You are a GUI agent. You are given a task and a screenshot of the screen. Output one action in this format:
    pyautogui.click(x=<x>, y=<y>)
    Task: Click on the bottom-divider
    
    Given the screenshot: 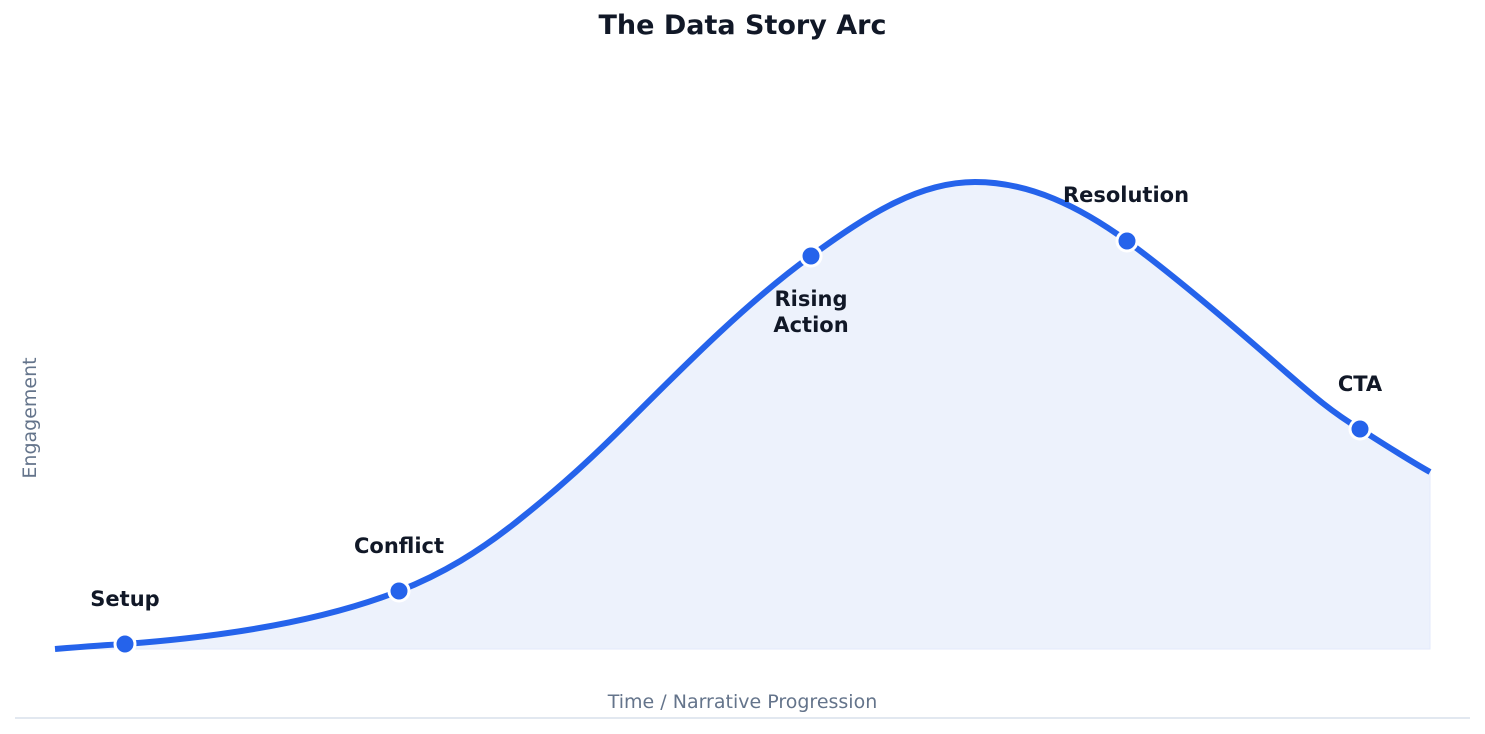 What is the action you would take?
    pyautogui.click(x=742, y=718)
    